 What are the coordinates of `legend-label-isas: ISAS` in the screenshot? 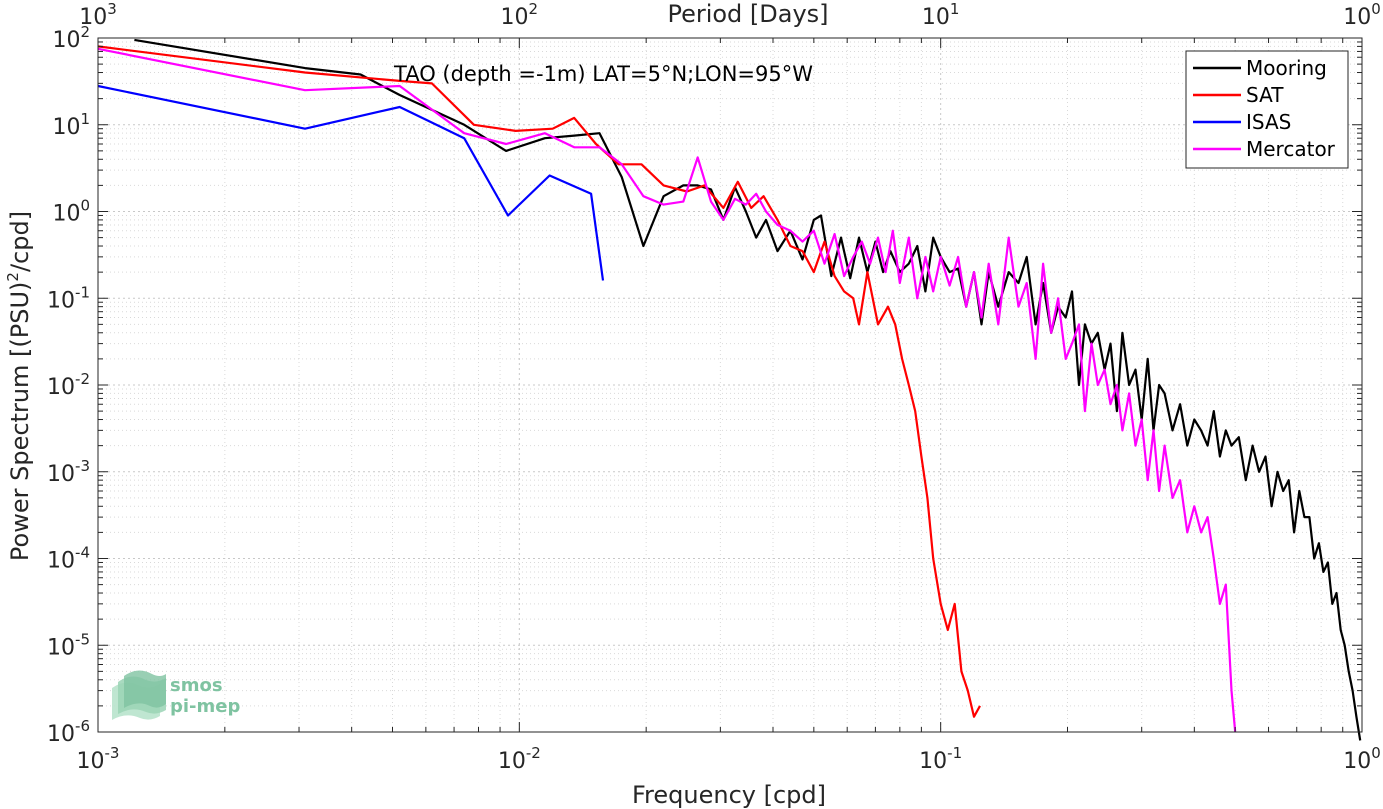 It's located at (1268, 122).